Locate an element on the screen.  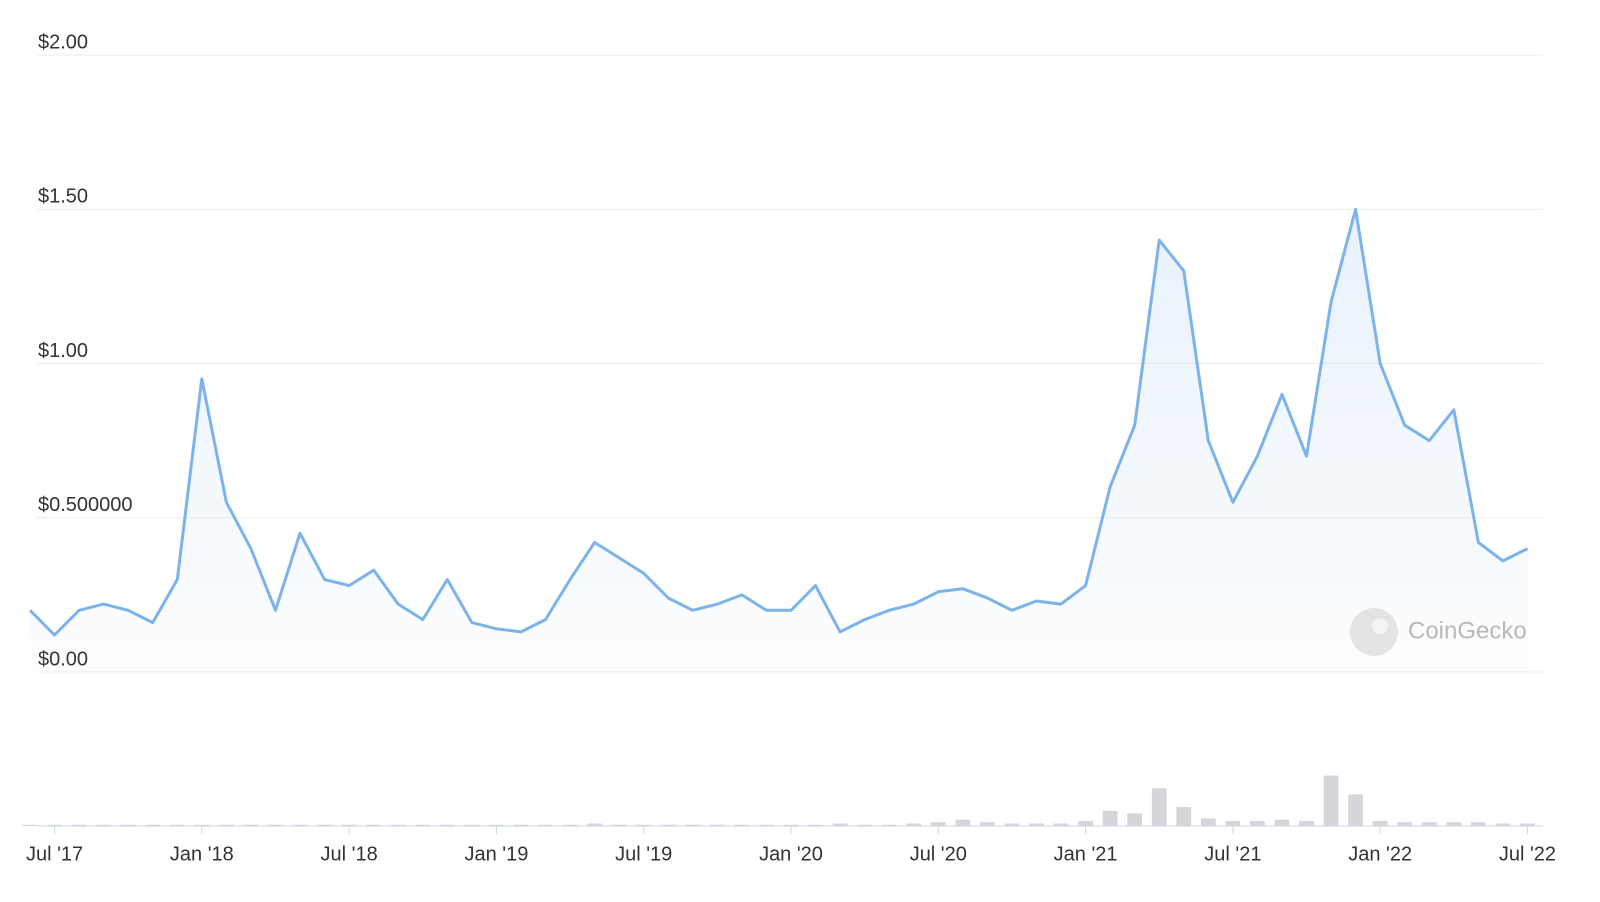
watermark: CoinGecko is located at coordinates (1467, 630).